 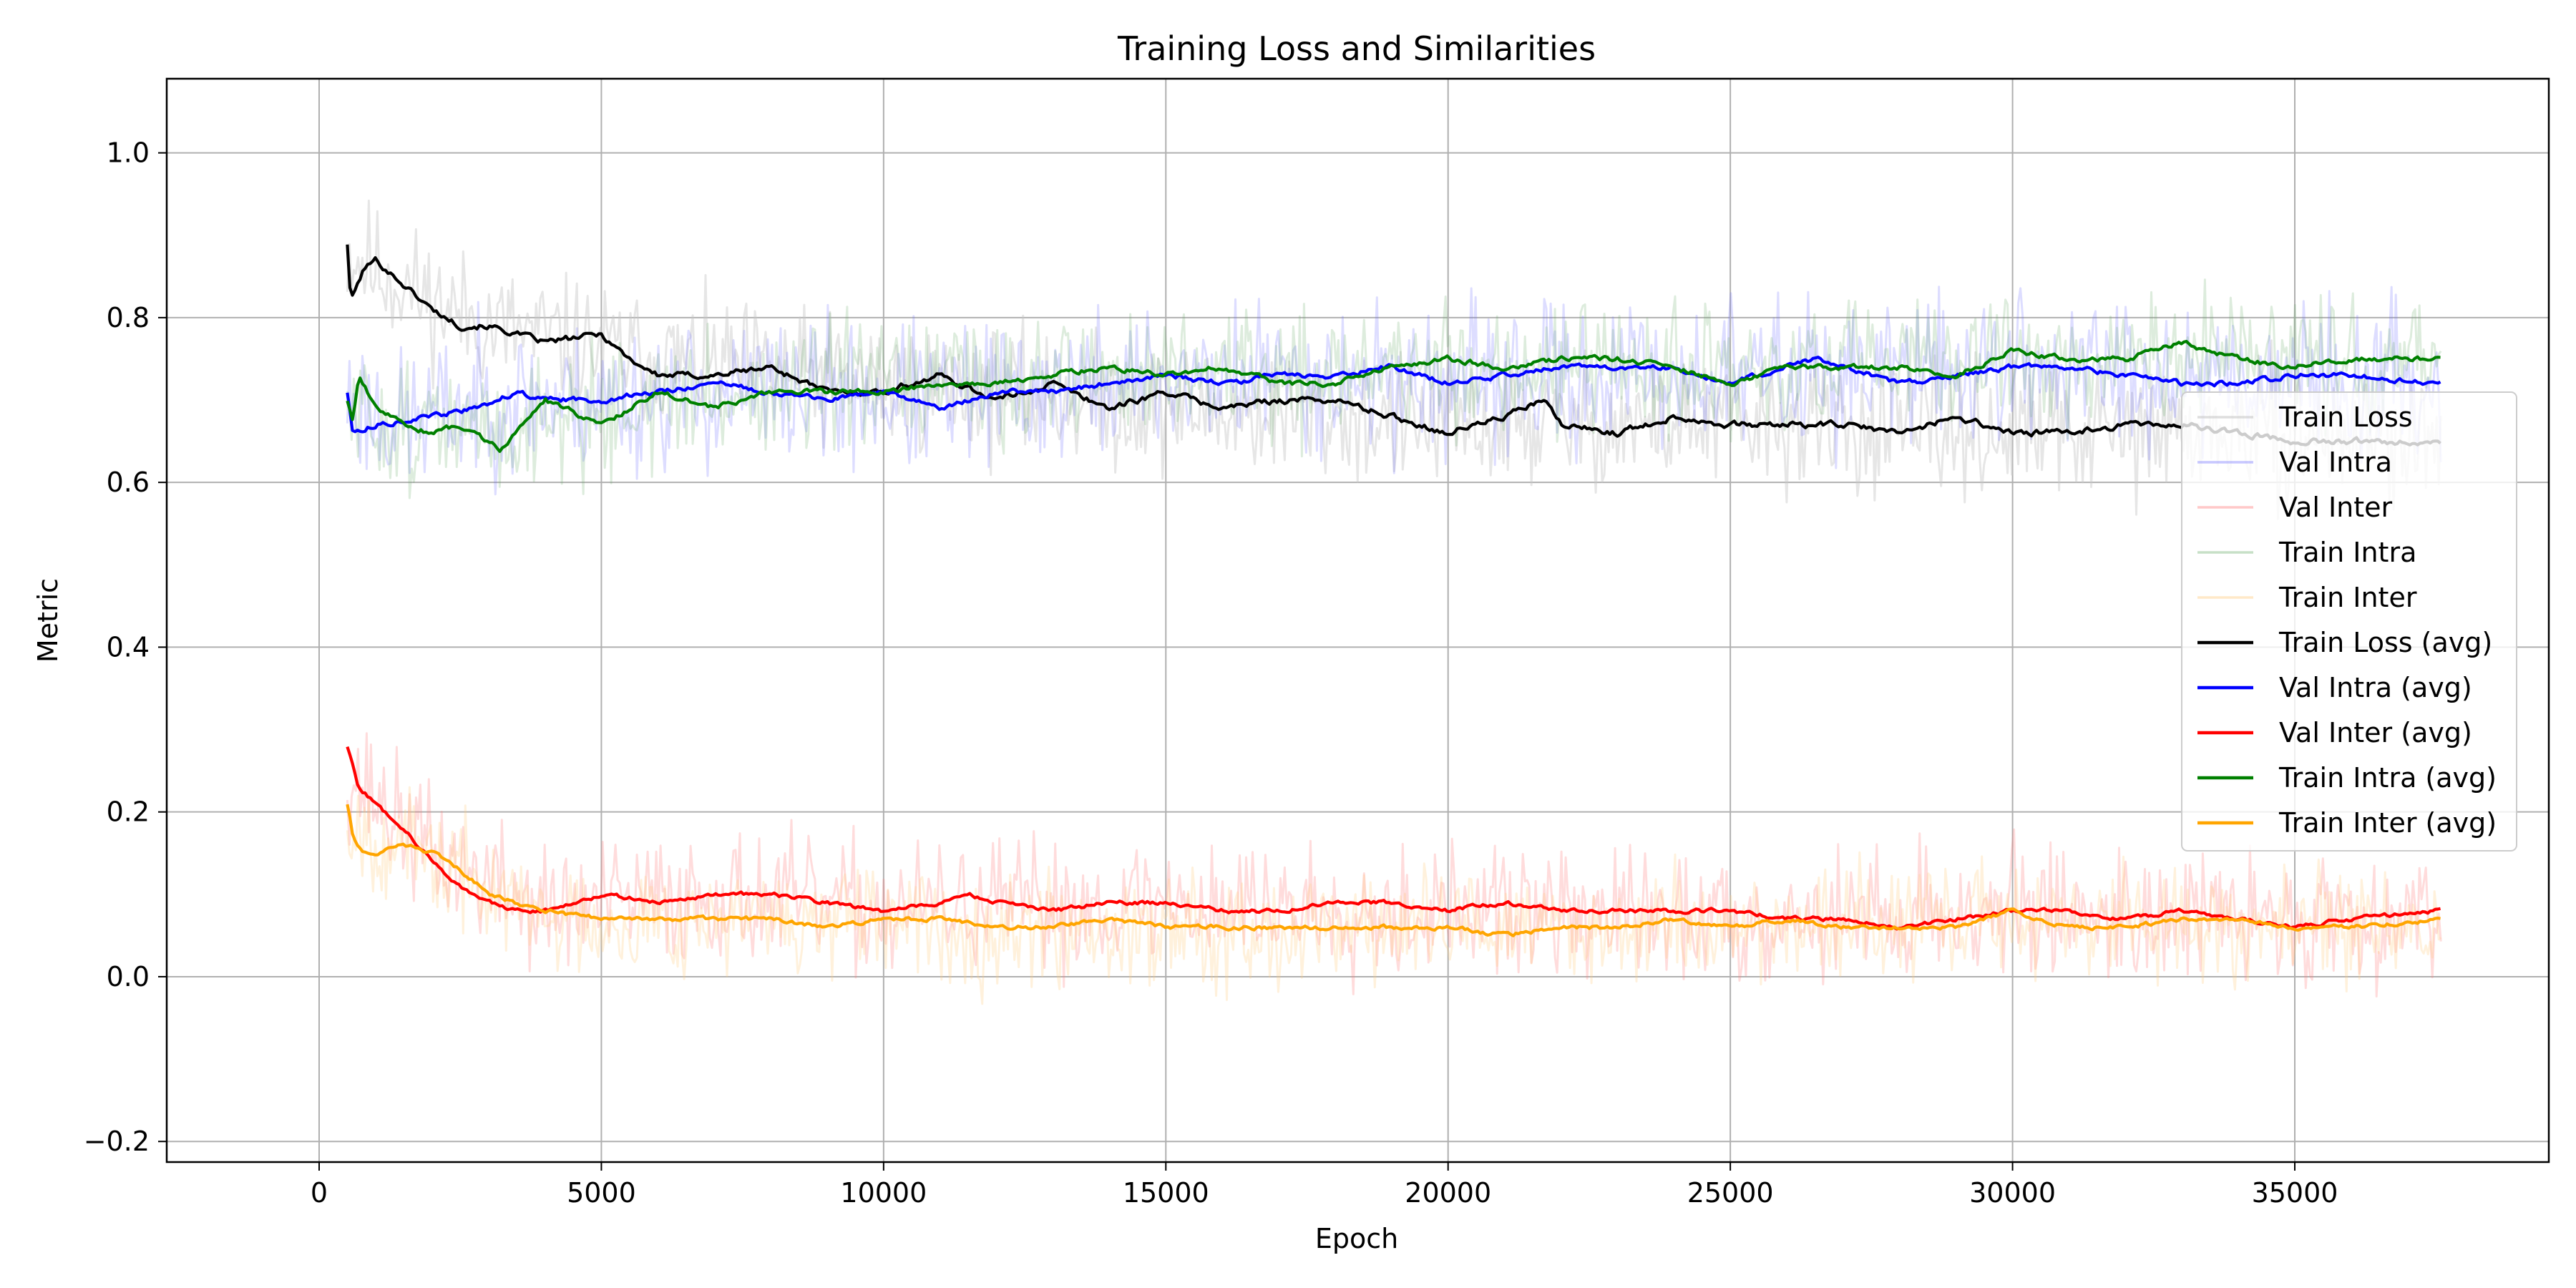 What do you see at coordinates (1324, 1185) in the screenshot?
I see `x-axis-ticks: 0 5000 10000 15000 20000 25000 30000 35000` at bounding box center [1324, 1185].